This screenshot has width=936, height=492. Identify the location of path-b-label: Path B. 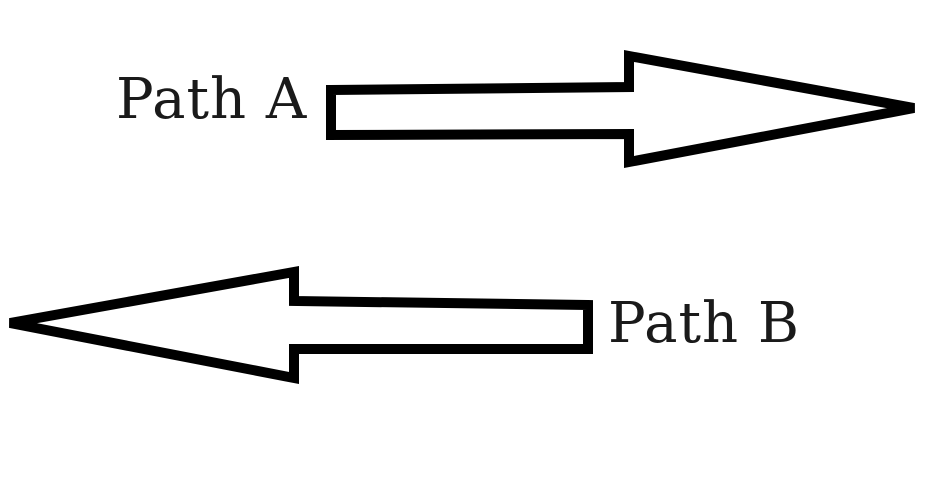
(704, 323).